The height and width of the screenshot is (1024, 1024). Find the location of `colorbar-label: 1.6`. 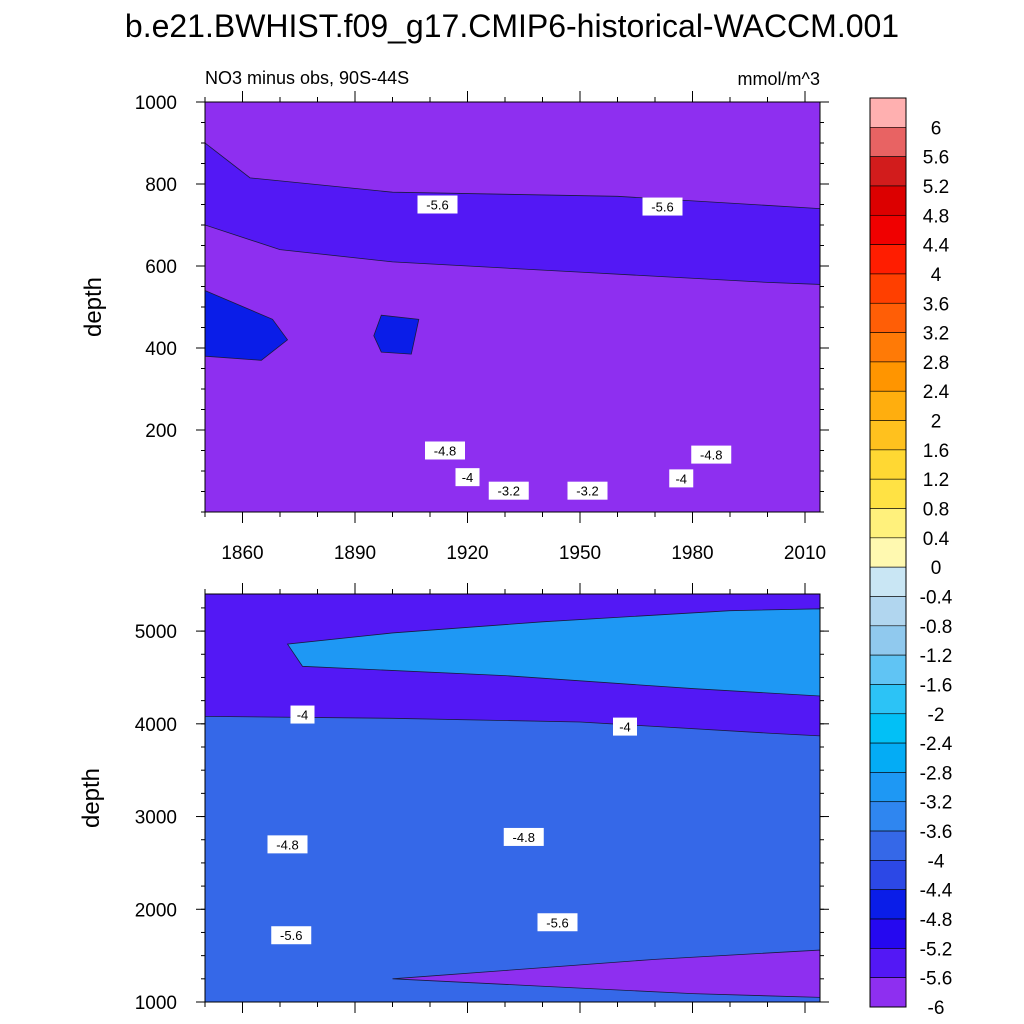

colorbar-label: 1.6 is located at coordinates (936, 451).